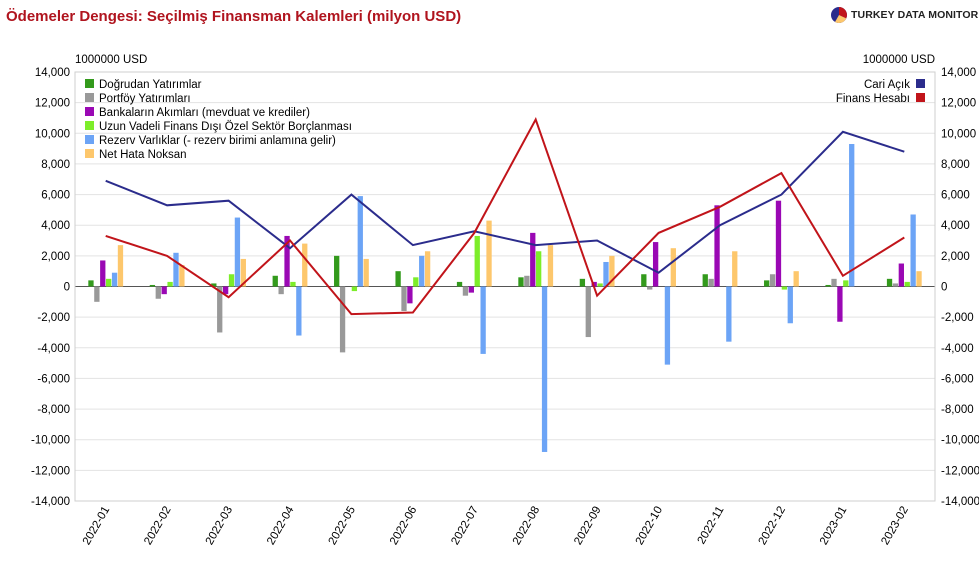  I want to click on y-tick-label: 6,000, so click(55, 196).